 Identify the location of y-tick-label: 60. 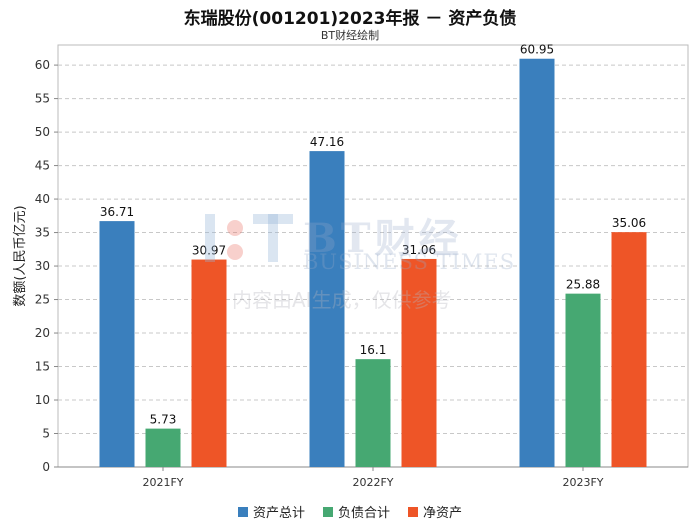
(42, 65).